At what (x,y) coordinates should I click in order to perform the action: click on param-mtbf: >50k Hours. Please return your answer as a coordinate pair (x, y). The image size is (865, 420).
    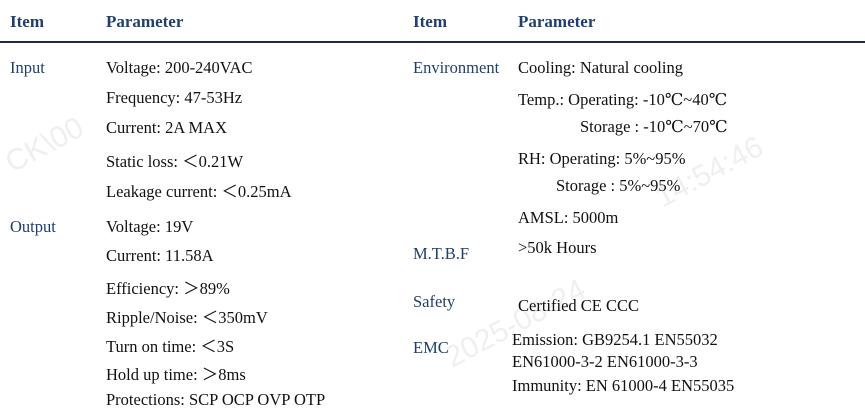
    Looking at the image, I should click on (557, 247).